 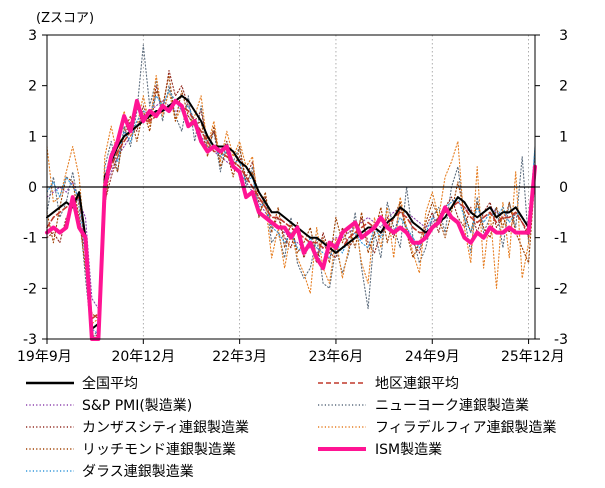 I want to click on y-tick-label-right: 3, so click(x=563, y=36).